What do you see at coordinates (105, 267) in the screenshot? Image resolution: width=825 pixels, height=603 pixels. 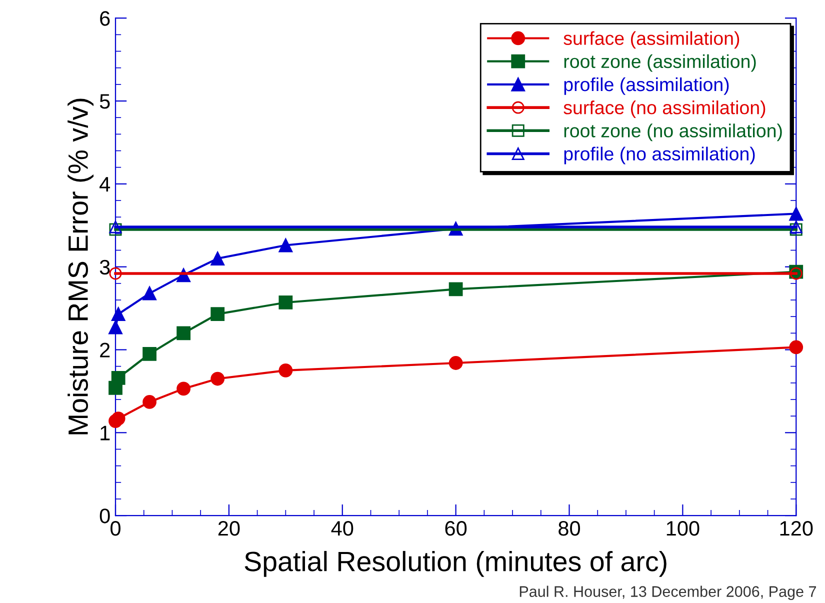 I see `y-tick-label: 3` at bounding box center [105, 267].